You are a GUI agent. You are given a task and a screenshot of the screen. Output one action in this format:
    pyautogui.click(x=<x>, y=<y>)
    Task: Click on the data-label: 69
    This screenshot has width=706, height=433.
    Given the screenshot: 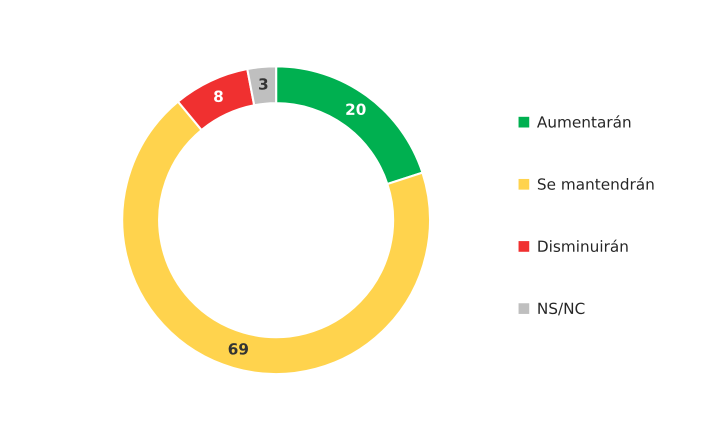 What is the action you would take?
    pyautogui.click(x=238, y=349)
    